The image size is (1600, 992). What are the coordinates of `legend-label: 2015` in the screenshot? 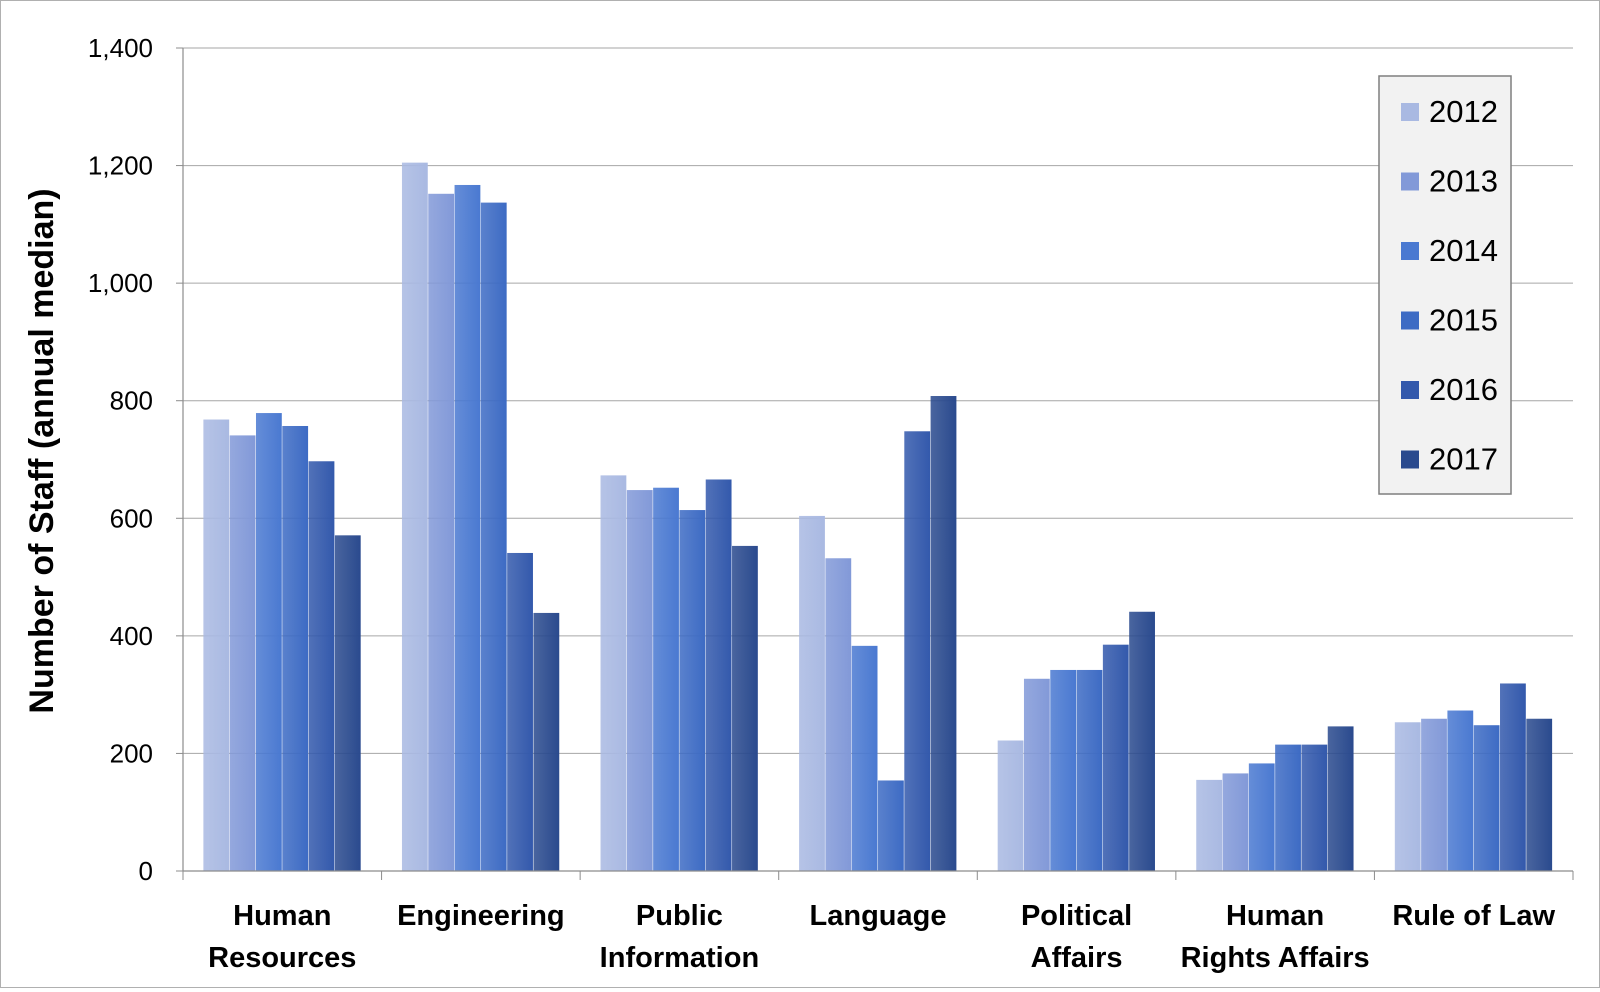 It's located at (1463, 320).